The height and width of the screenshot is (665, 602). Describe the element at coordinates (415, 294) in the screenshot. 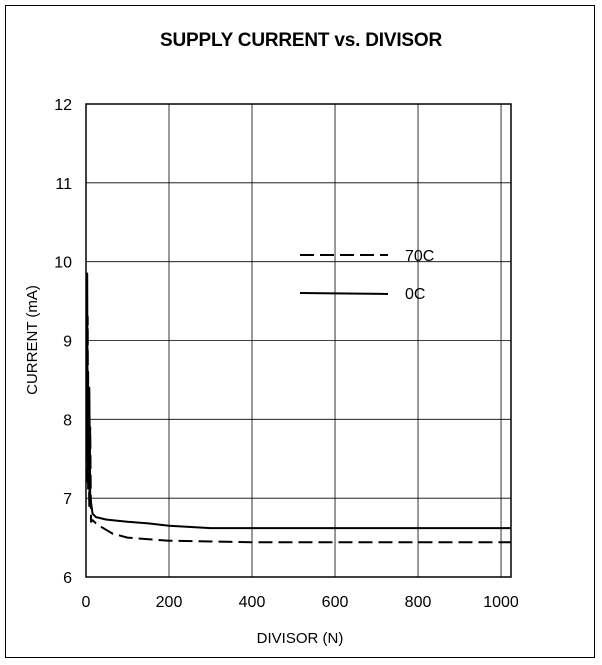

I see `legend-label-0c: 0C` at that location.